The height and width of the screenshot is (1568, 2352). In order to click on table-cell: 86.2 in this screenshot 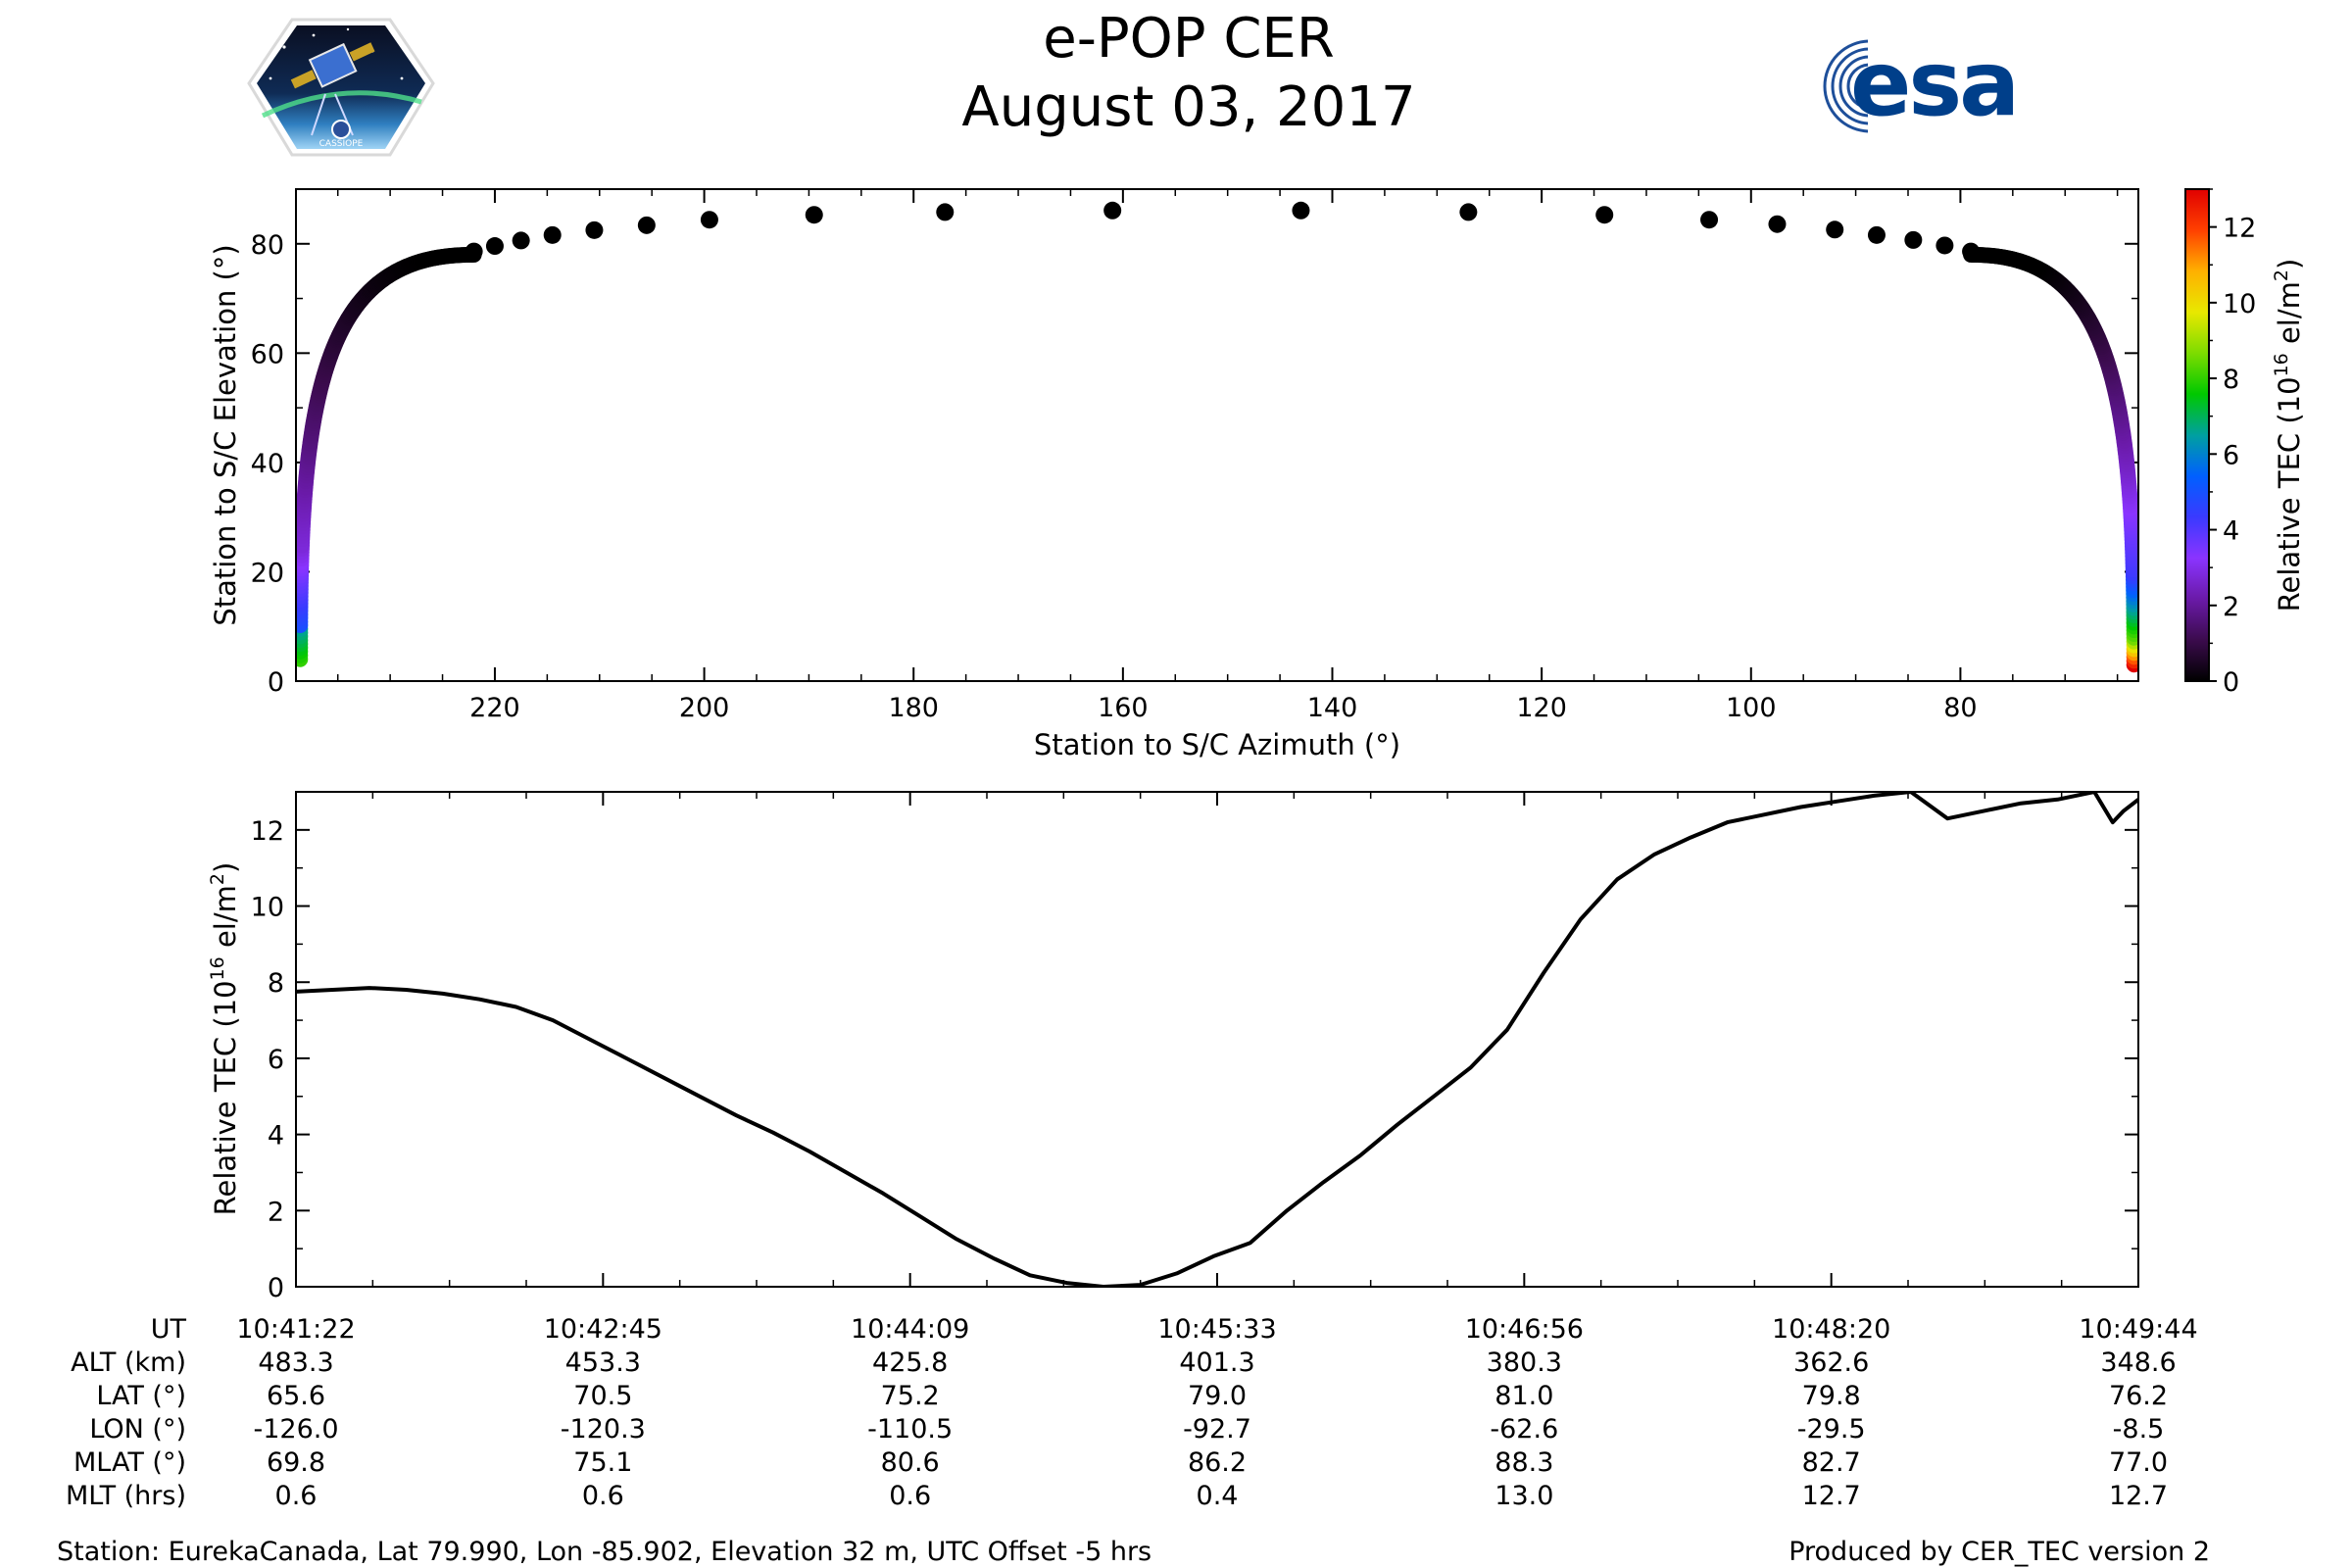, I will do `click(1217, 1462)`.